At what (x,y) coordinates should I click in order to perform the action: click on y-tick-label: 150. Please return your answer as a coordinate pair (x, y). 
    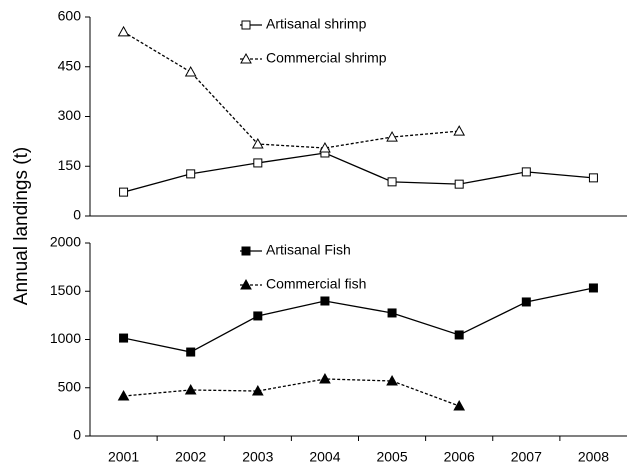
    Looking at the image, I should click on (70, 165).